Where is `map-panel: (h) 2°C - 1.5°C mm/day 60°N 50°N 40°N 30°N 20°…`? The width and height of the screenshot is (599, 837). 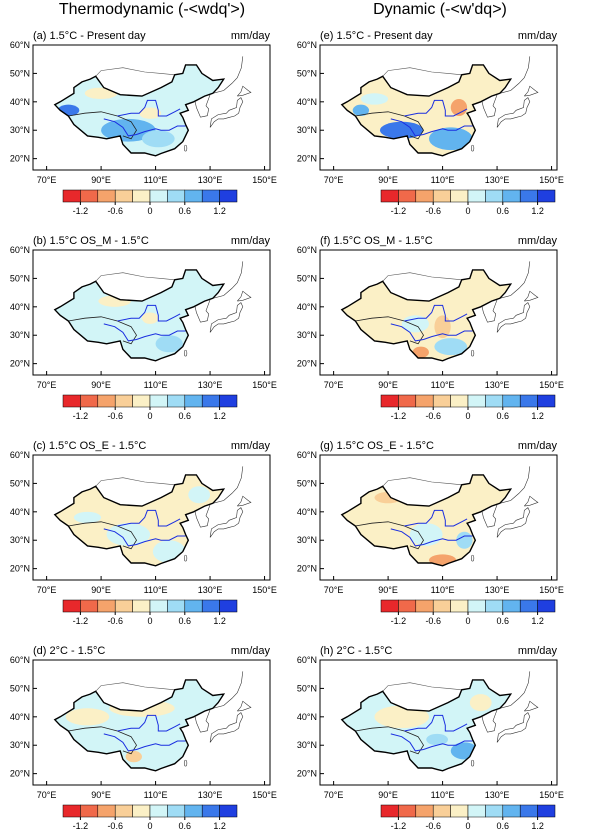
map-panel: (h) 2°C - 1.5°C mm/day 60°N 50°N 40°N 30°N 20°… is located at coordinates (430, 738).